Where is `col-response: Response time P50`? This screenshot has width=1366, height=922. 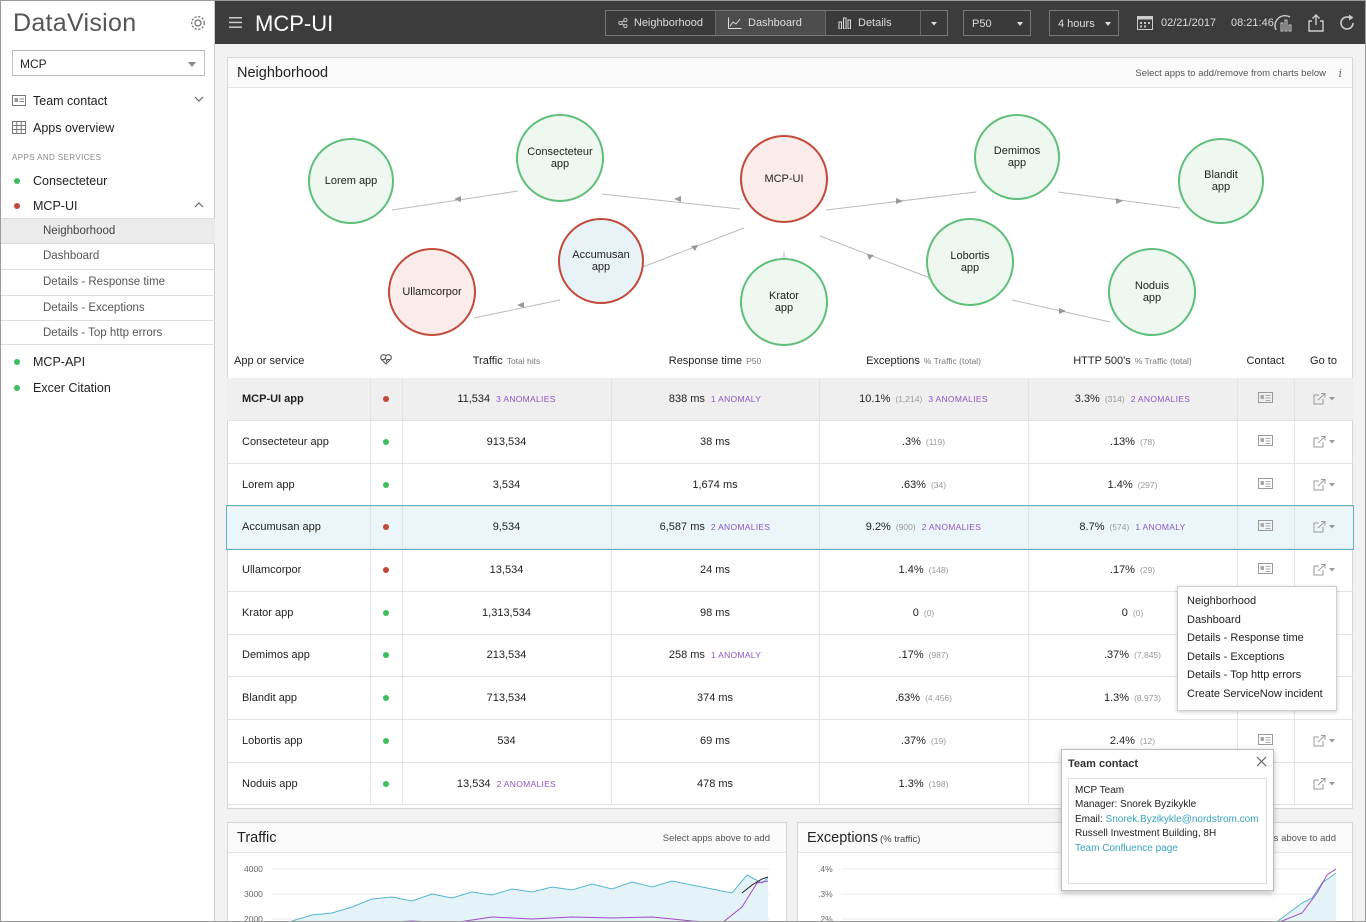
col-response: Response time P50 is located at coordinates (715, 361).